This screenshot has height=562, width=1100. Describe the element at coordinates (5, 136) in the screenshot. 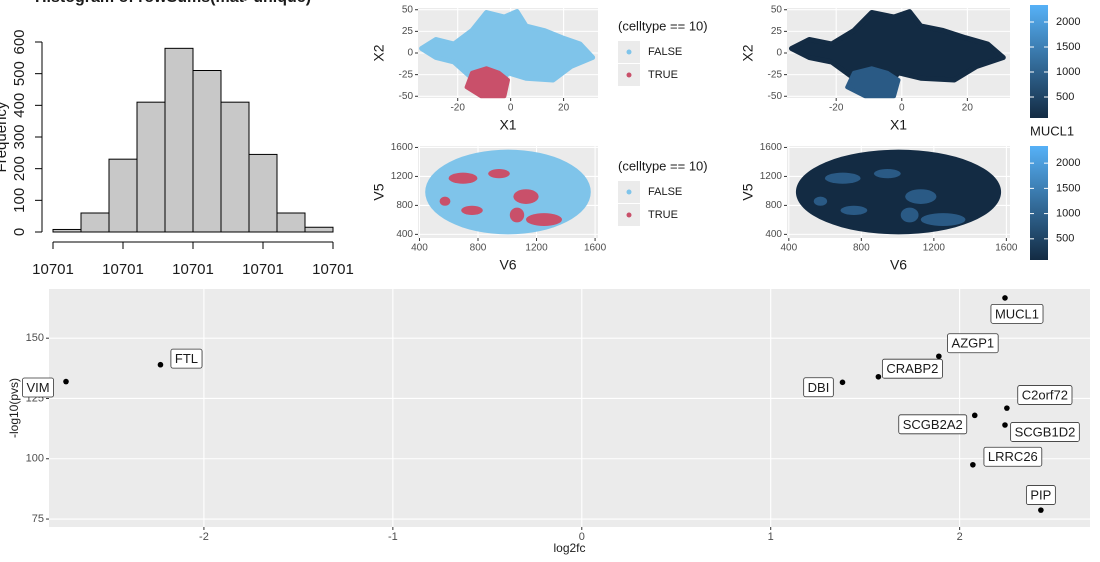

I see `y-axis-title: Frequency` at that location.